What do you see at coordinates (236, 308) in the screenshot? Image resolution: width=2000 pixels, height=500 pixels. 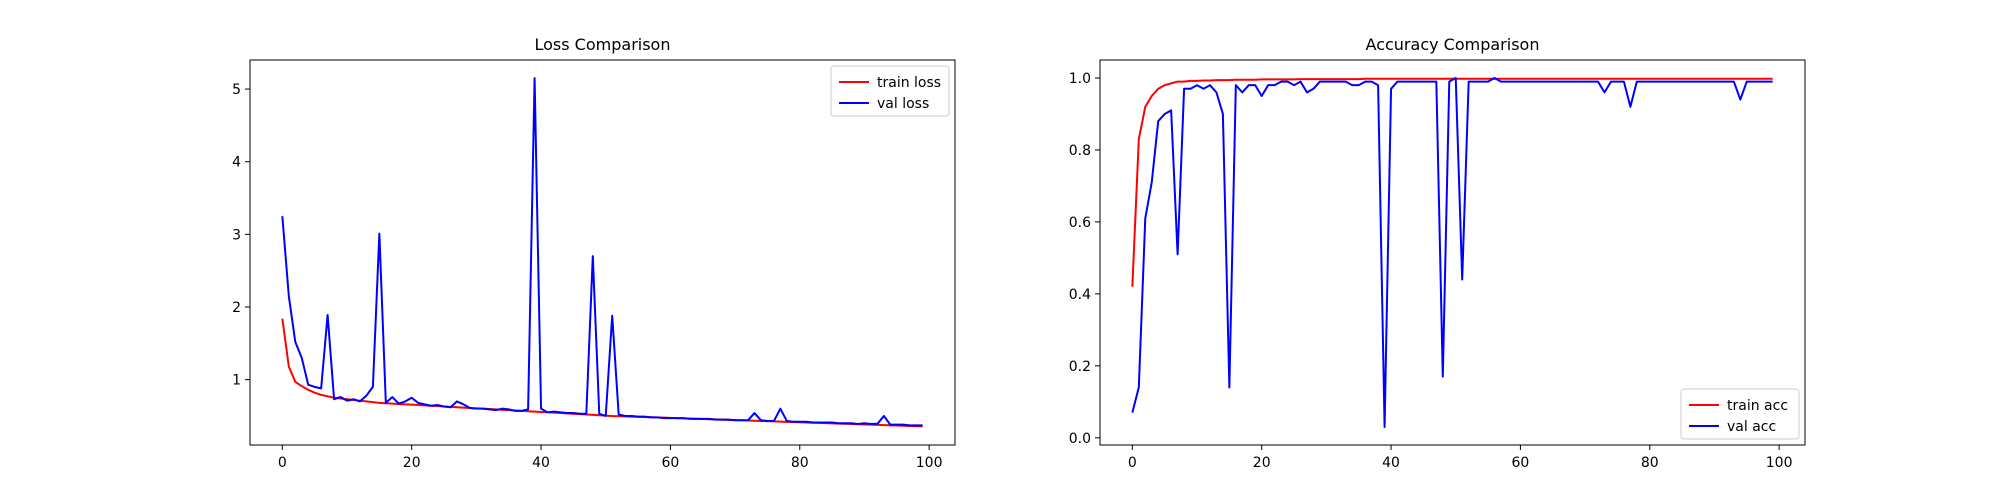 I see `y-tick-label: 2` at bounding box center [236, 308].